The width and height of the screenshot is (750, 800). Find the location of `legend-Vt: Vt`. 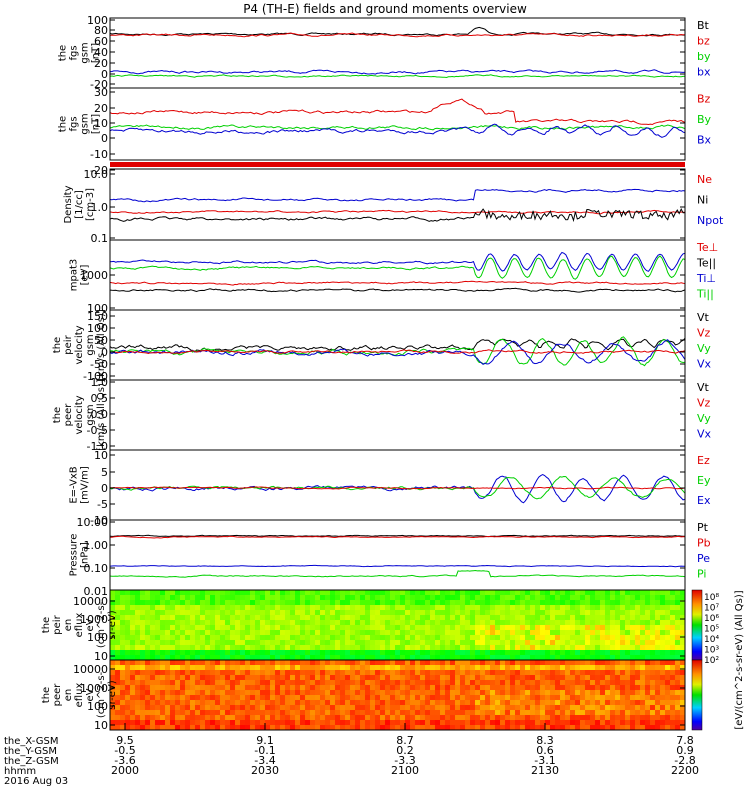

legend-Vt: Vt is located at coordinates (703, 387).